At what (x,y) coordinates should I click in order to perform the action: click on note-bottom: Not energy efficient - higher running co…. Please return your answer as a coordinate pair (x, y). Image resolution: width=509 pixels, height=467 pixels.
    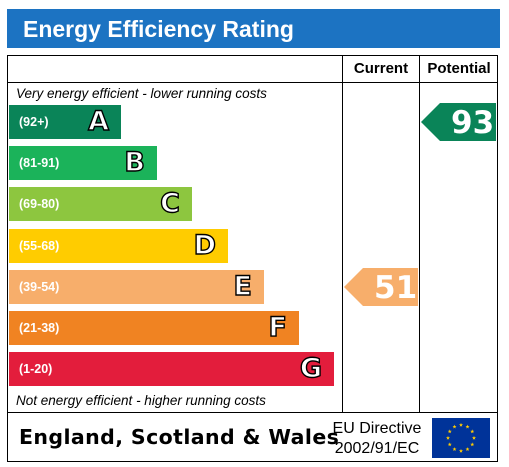
    Looking at the image, I should click on (141, 400).